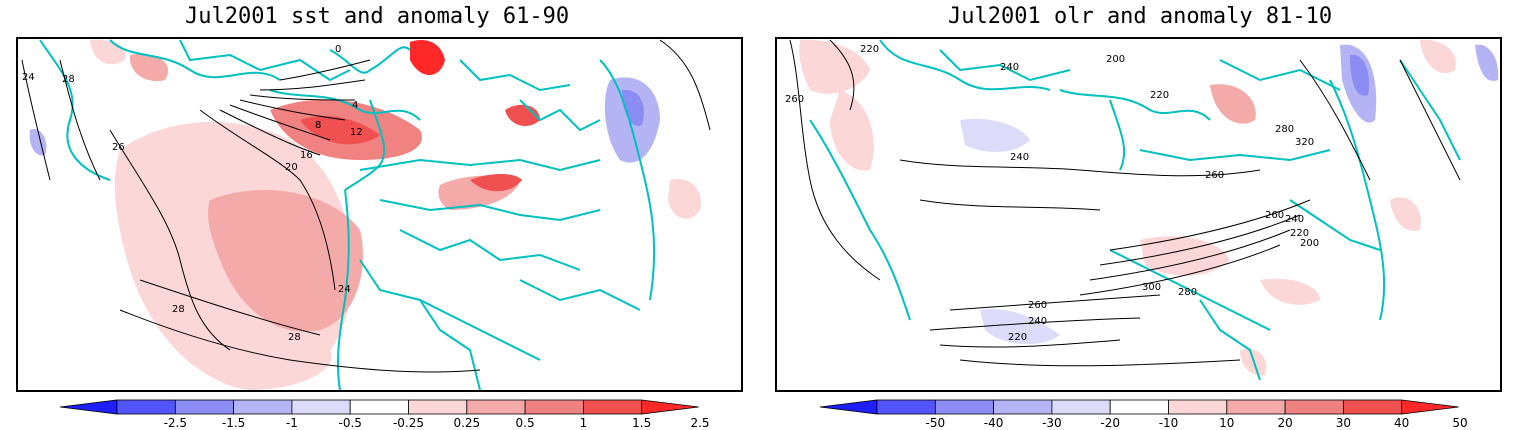  What do you see at coordinates (408, 423) in the screenshot?
I see `colorbar-tick-label: -0.25` at bounding box center [408, 423].